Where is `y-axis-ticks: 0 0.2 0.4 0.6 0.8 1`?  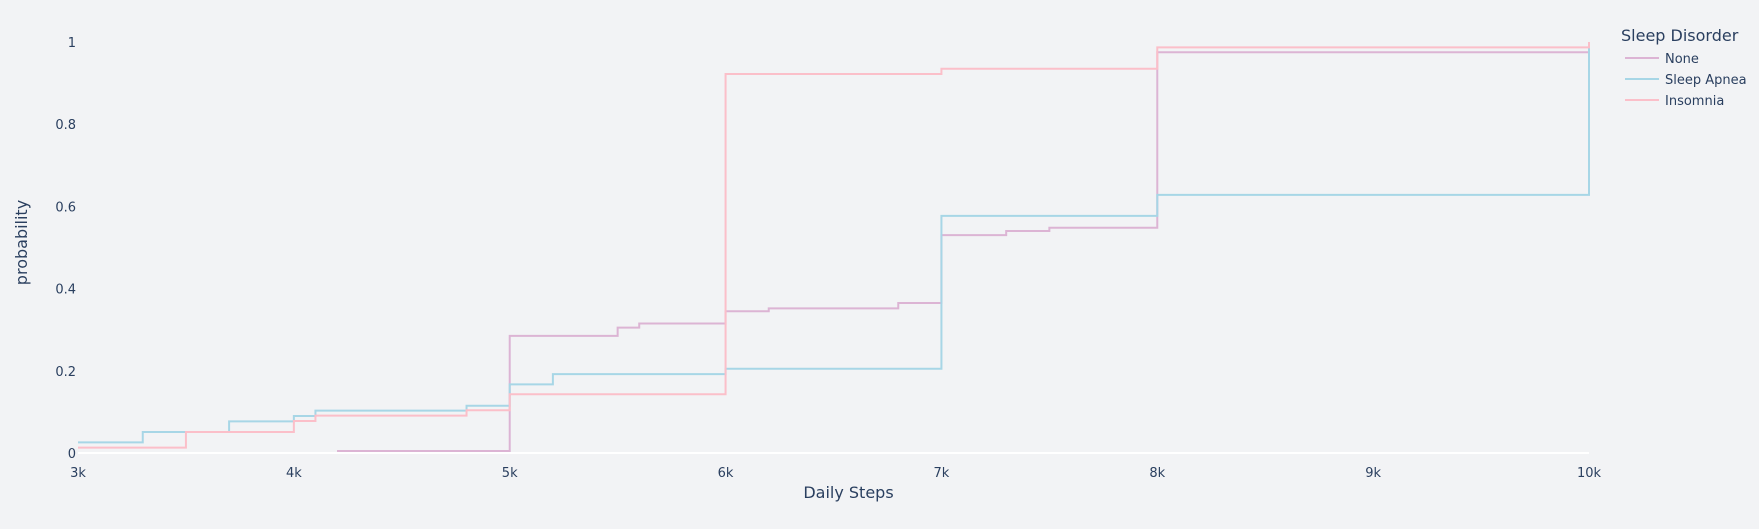
y-axis-ticks: 0 0.2 0.4 0.6 0.8 1 is located at coordinates (65, 249).